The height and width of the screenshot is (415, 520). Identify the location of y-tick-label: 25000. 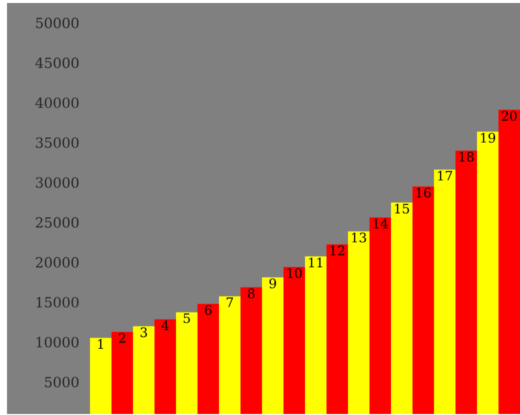
(57, 222).